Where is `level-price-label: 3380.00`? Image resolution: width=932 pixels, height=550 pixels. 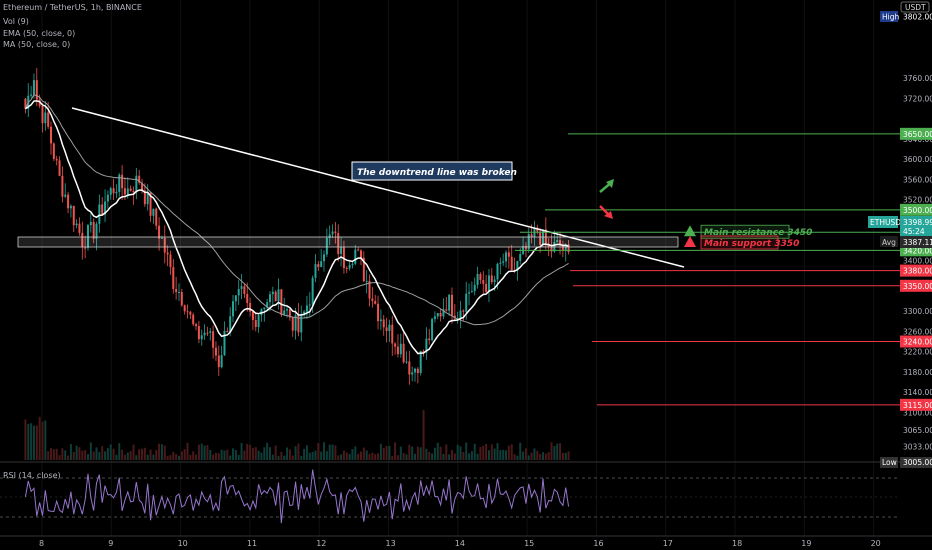
level-price-label: 3380.00 is located at coordinates (917, 271).